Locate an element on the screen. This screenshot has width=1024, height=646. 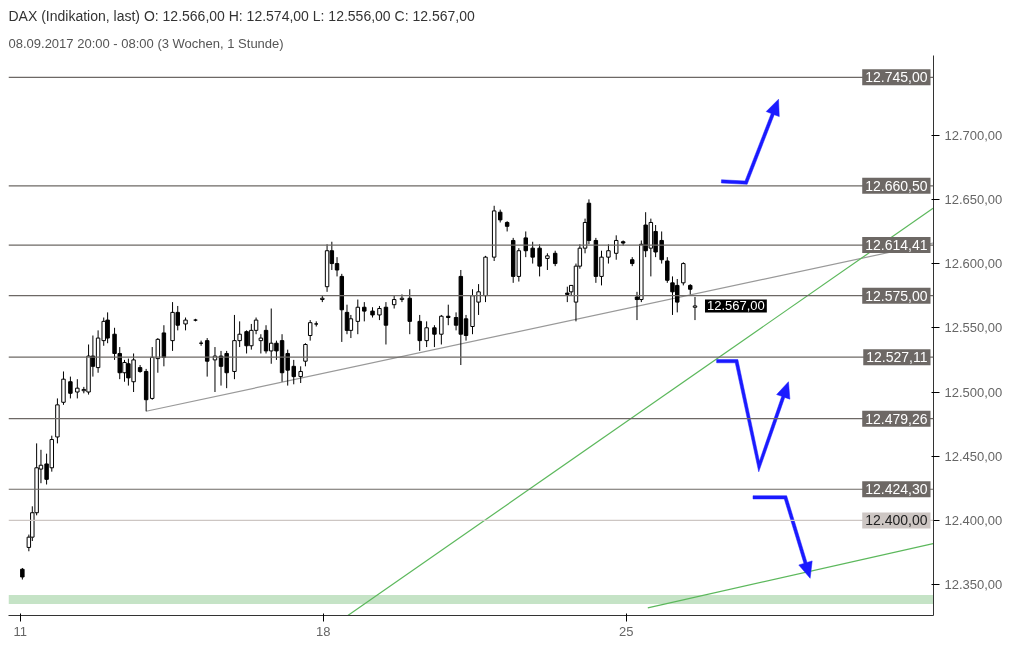
ref-line-label: 12.424,30 is located at coordinates (896, 489).